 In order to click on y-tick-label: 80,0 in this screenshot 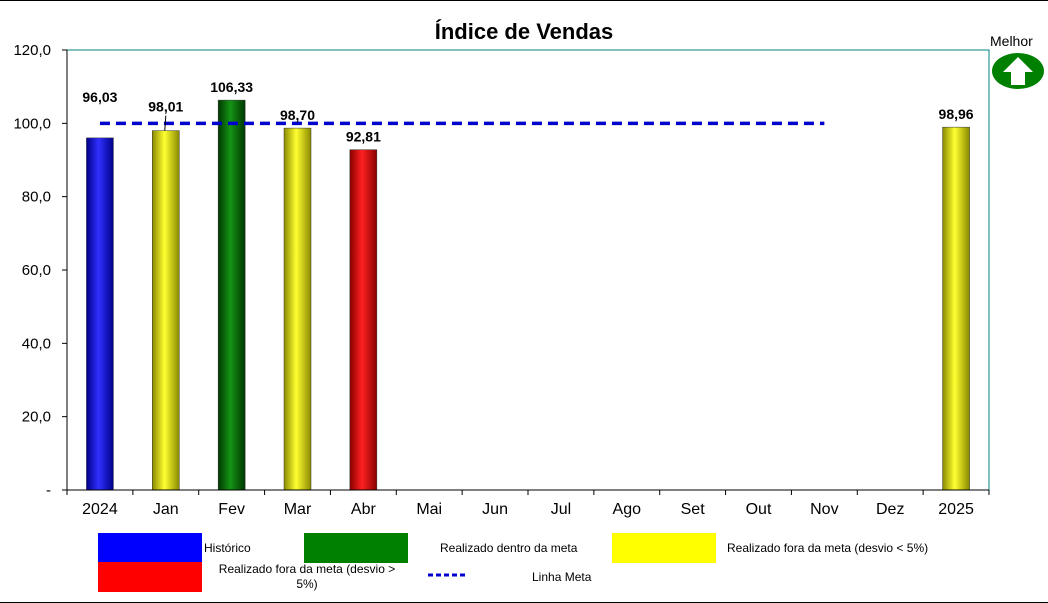, I will do `click(36, 197)`.